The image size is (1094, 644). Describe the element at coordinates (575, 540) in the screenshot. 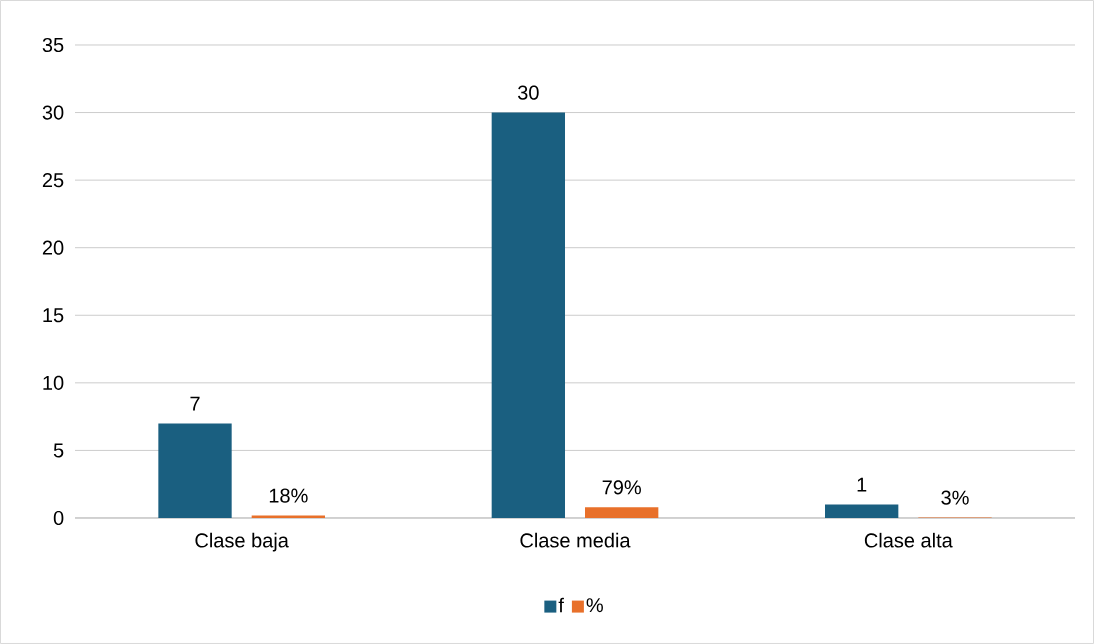

I see `x-tick-label: Clase media` at that location.